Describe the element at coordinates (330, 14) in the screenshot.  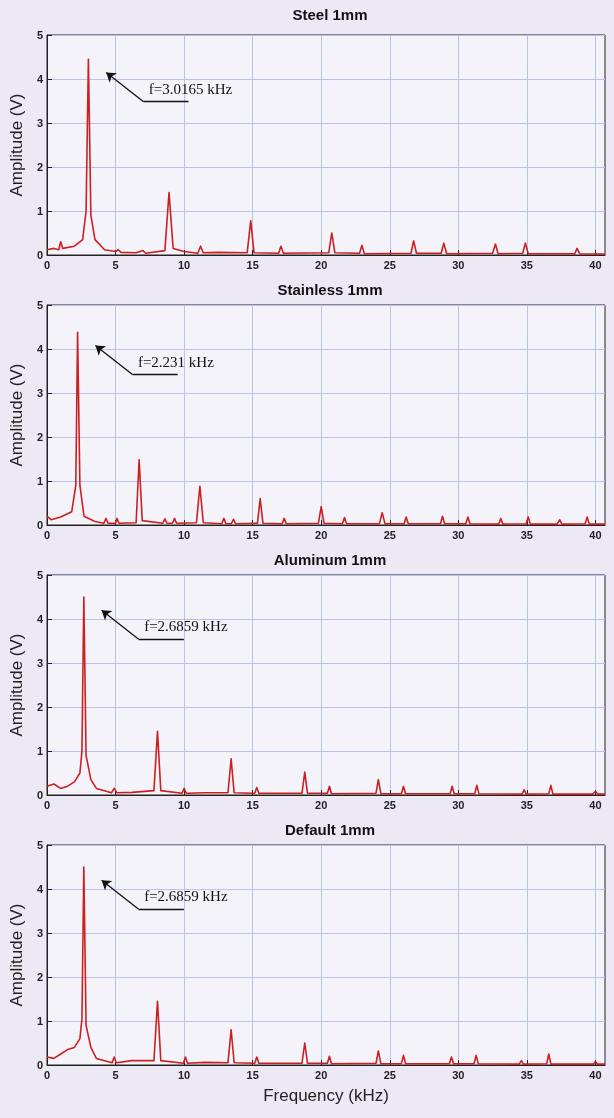
I see `chart-title: Steel 1mm` at that location.